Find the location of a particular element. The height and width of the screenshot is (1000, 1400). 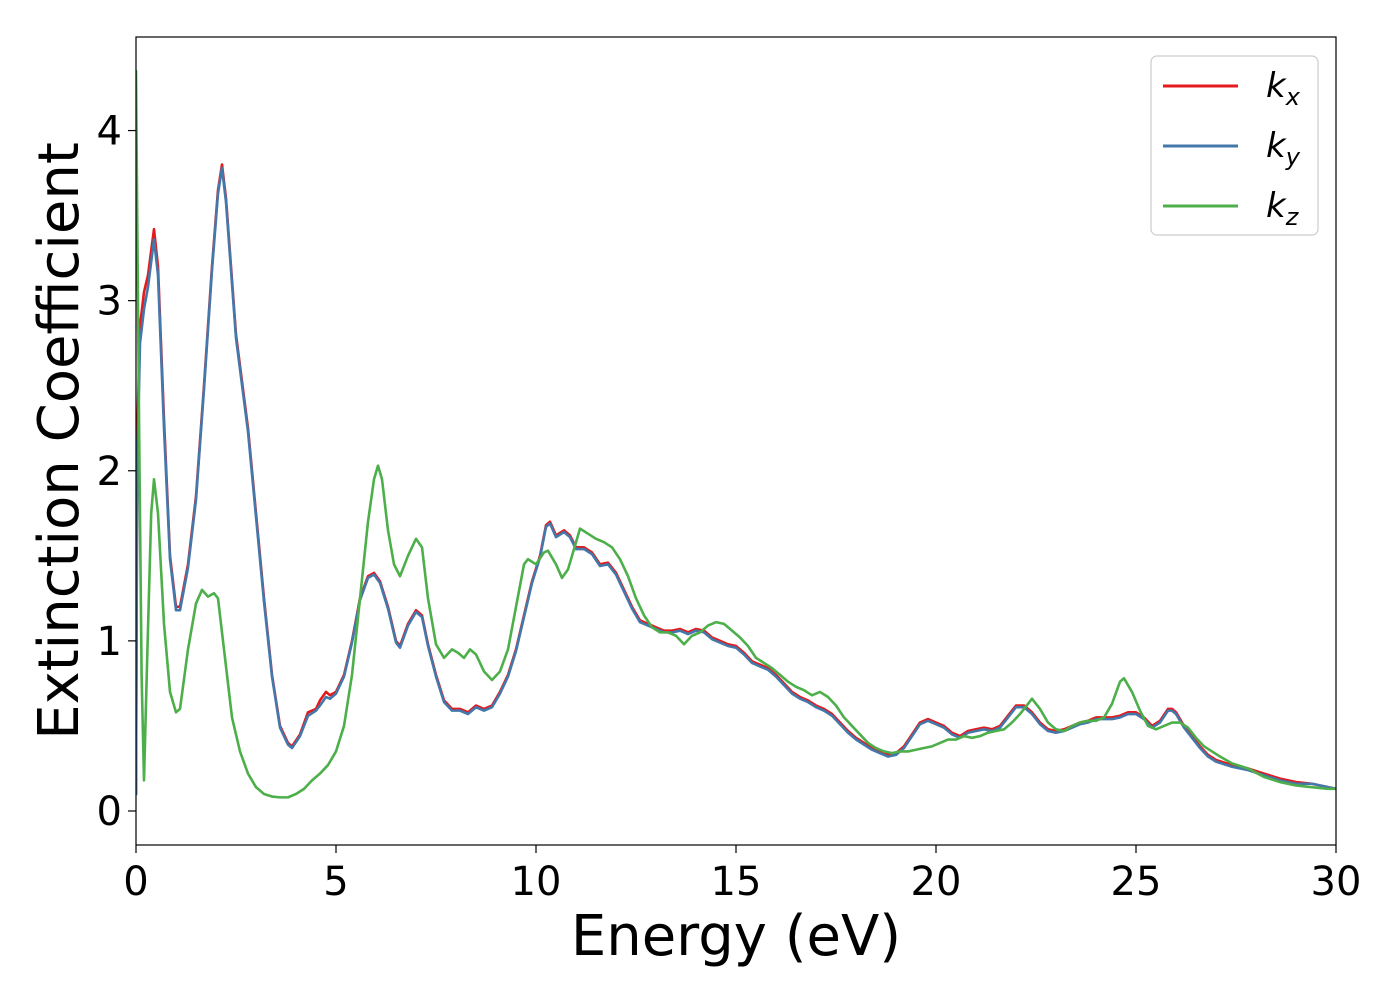

legend-label: ky is located at coordinates (1283, 148).